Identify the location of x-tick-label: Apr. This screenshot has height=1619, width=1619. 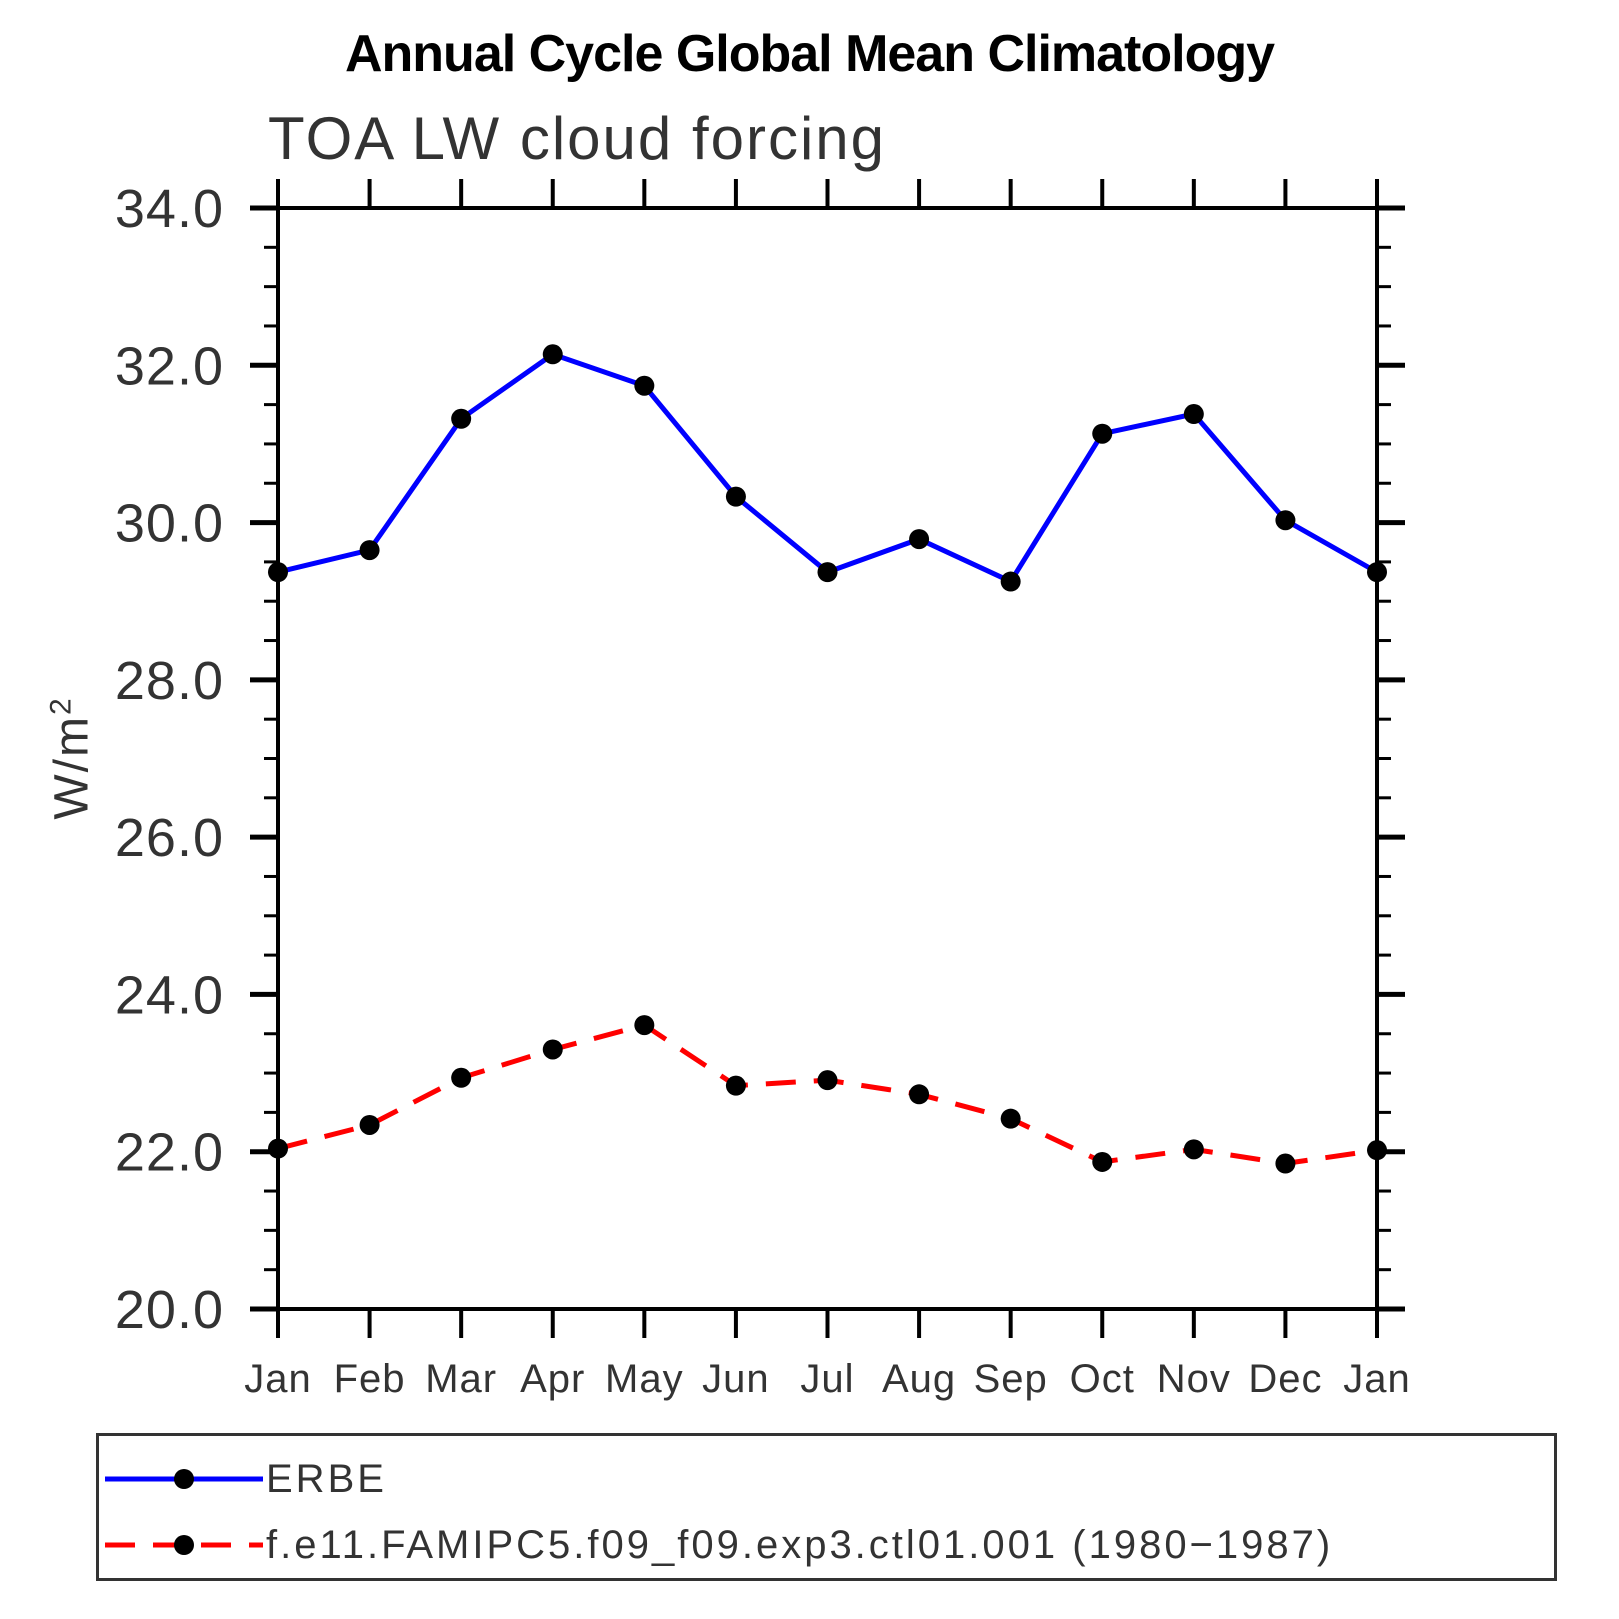
(552, 1379).